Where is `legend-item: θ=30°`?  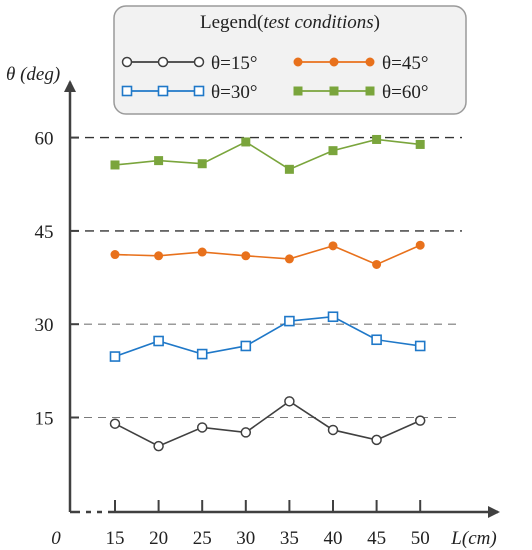 legend-item: θ=30° is located at coordinates (189, 92).